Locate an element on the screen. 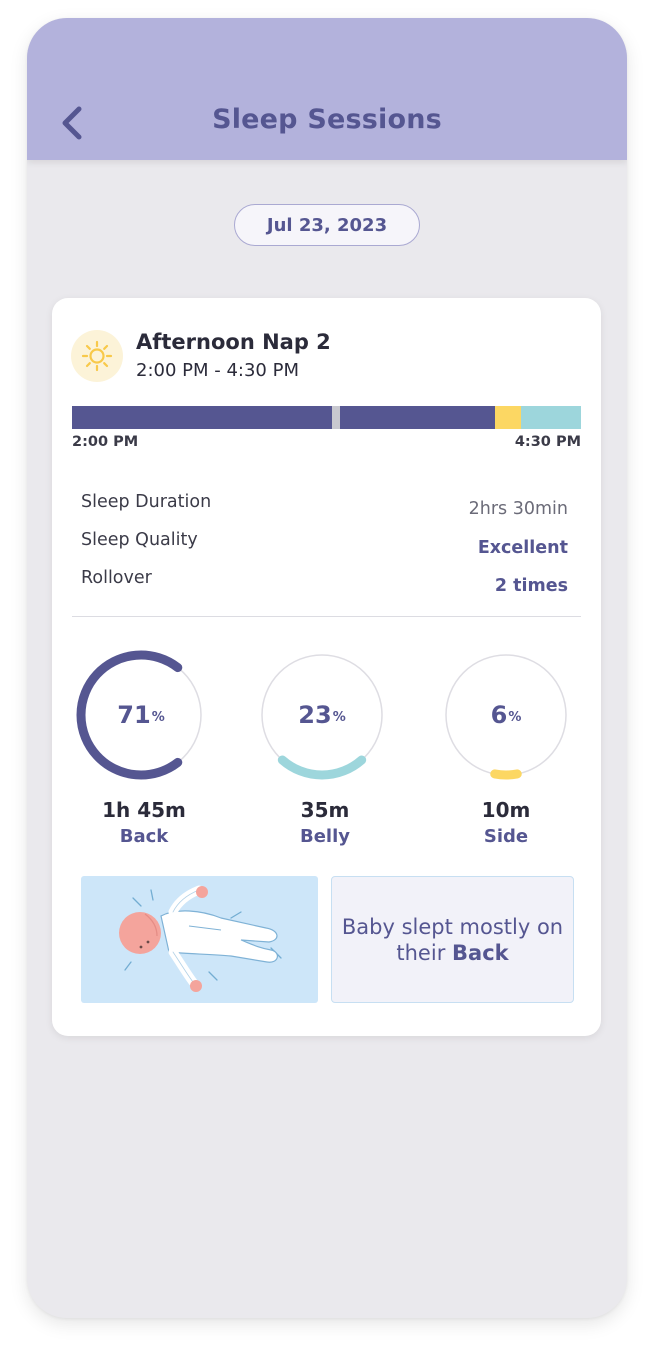 Image resolution: width=654 pixels, height=1354 pixels. belly-label: Belly is located at coordinates (324, 836).